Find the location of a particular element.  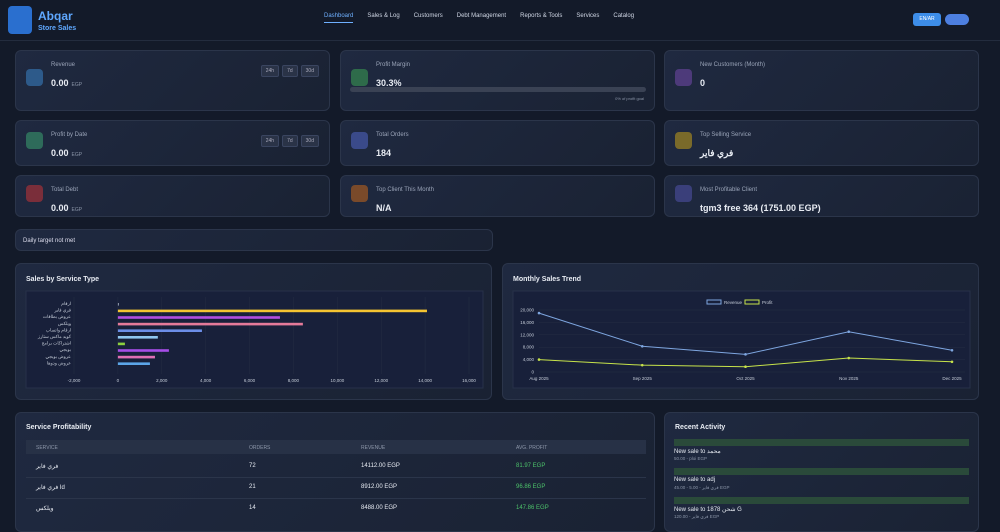

card-label: Profit by Date is located at coordinates (69, 135).